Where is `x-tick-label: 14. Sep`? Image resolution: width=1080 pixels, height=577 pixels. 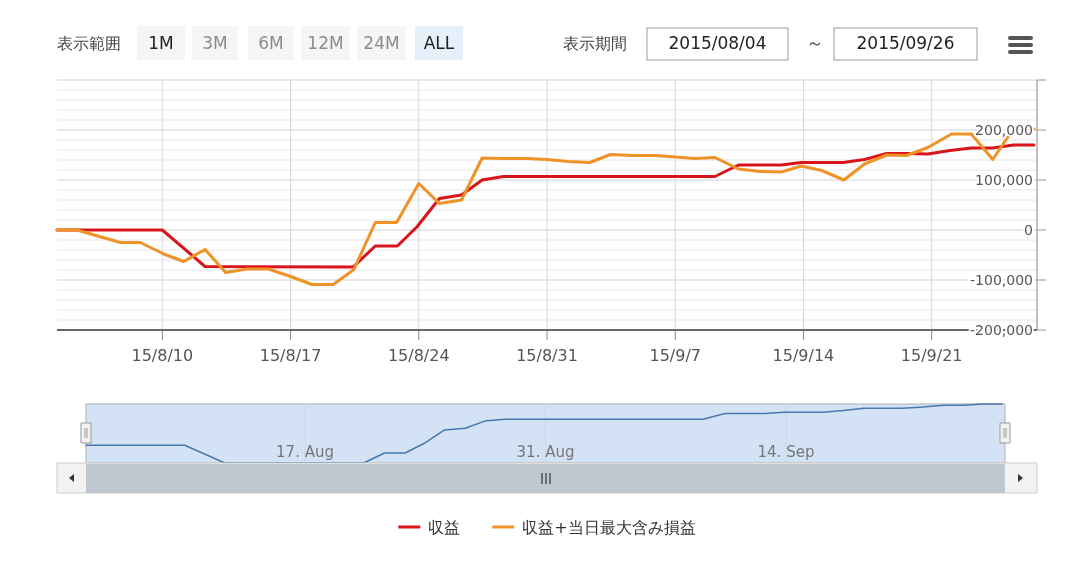 x-tick-label: 14. Sep is located at coordinates (786, 452).